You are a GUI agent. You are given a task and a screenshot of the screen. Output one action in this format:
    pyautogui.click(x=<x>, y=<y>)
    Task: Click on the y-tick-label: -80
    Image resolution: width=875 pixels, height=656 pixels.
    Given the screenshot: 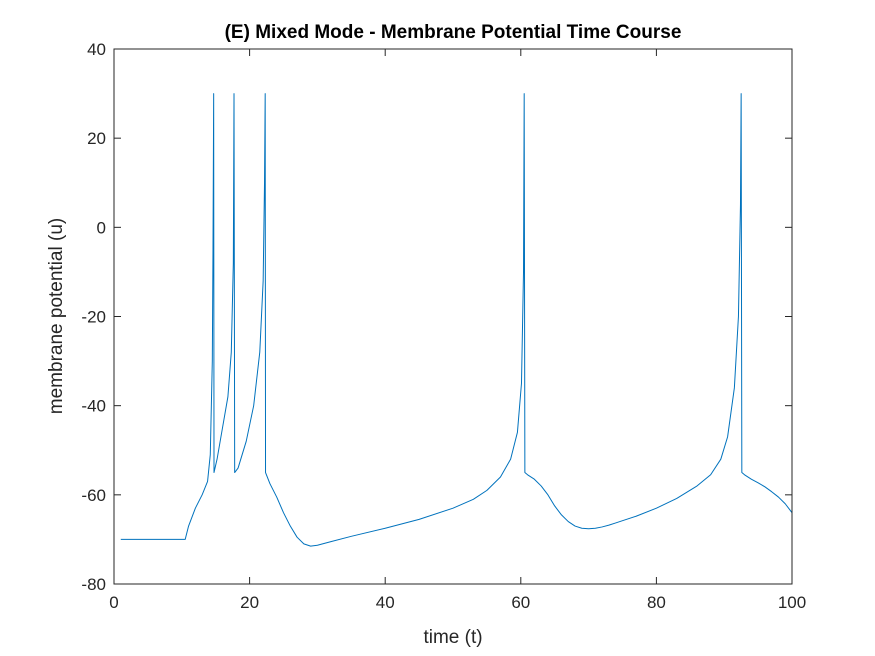 What is the action you would take?
    pyautogui.click(x=93, y=584)
    